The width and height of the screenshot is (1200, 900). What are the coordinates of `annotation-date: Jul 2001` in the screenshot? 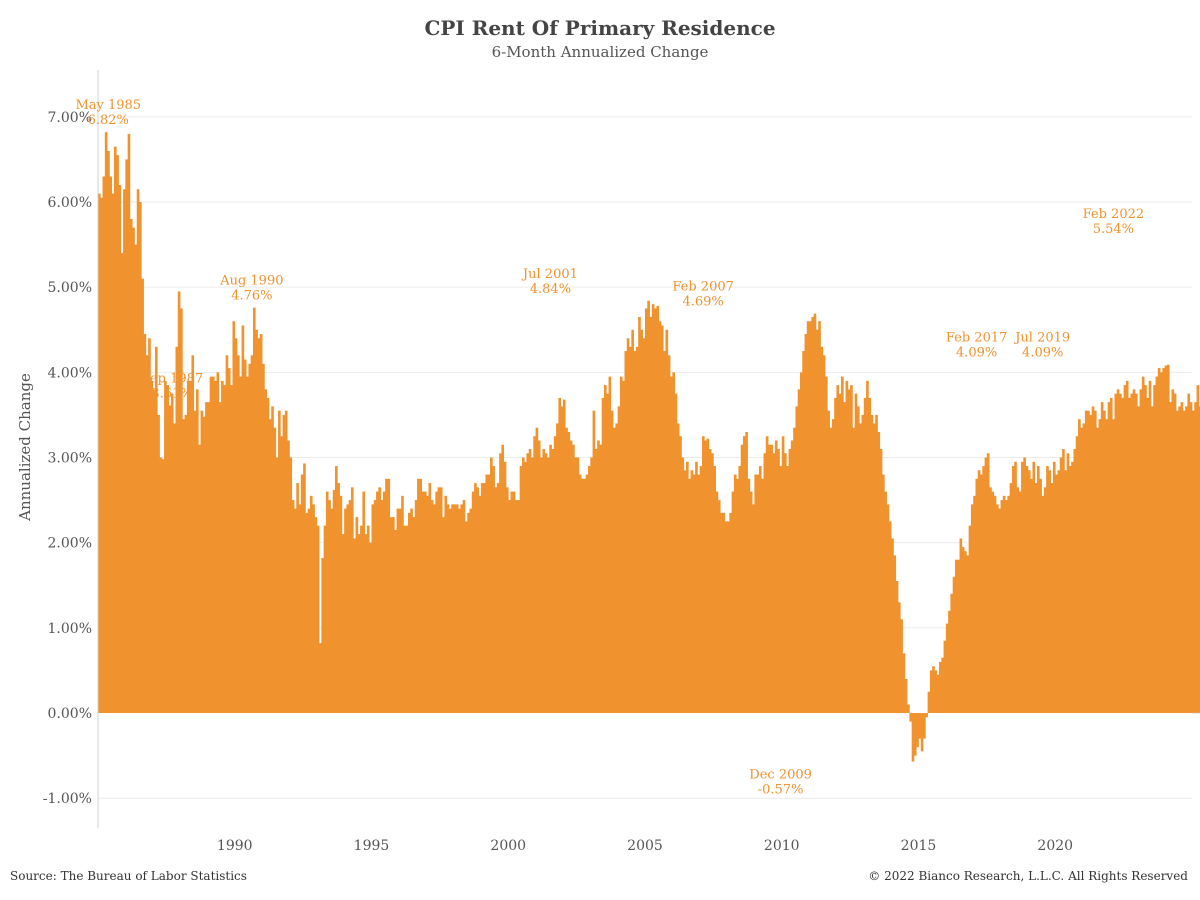 It's located at (549, 274).